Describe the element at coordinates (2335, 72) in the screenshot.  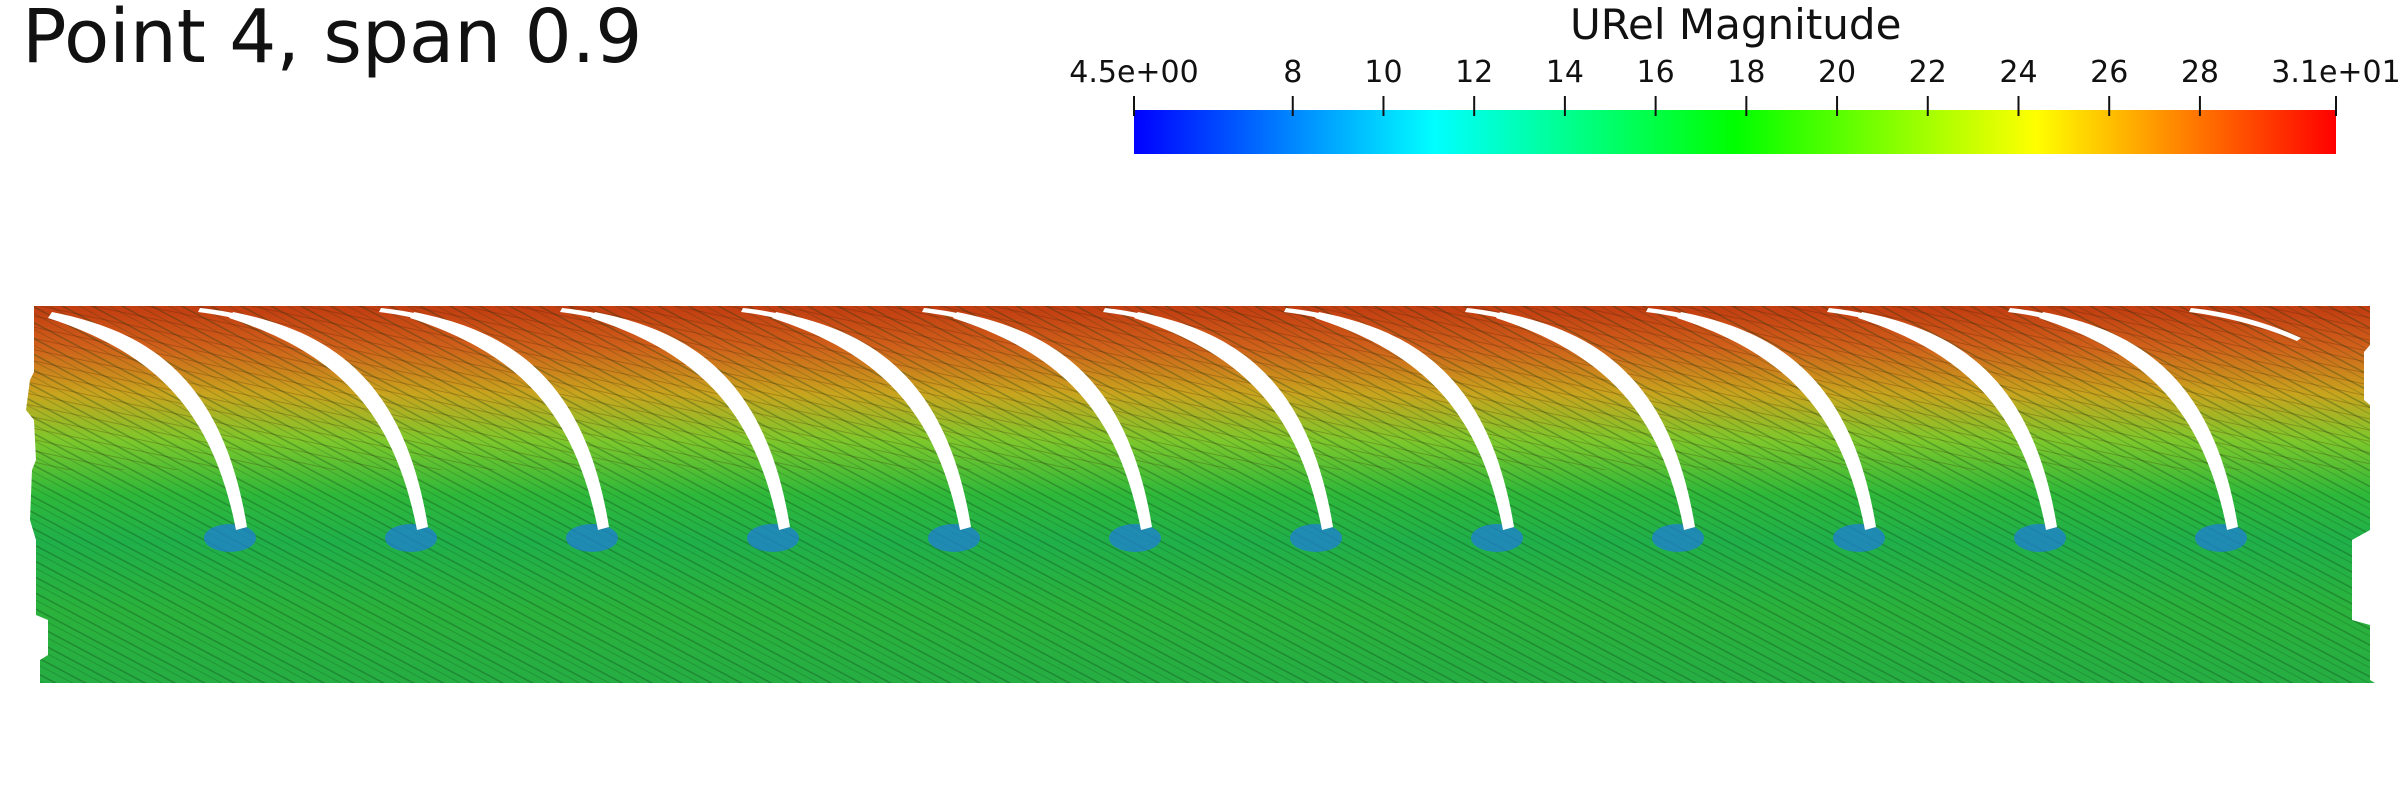
I see `colorbar-tick-label: 3.1e+01` at that location.